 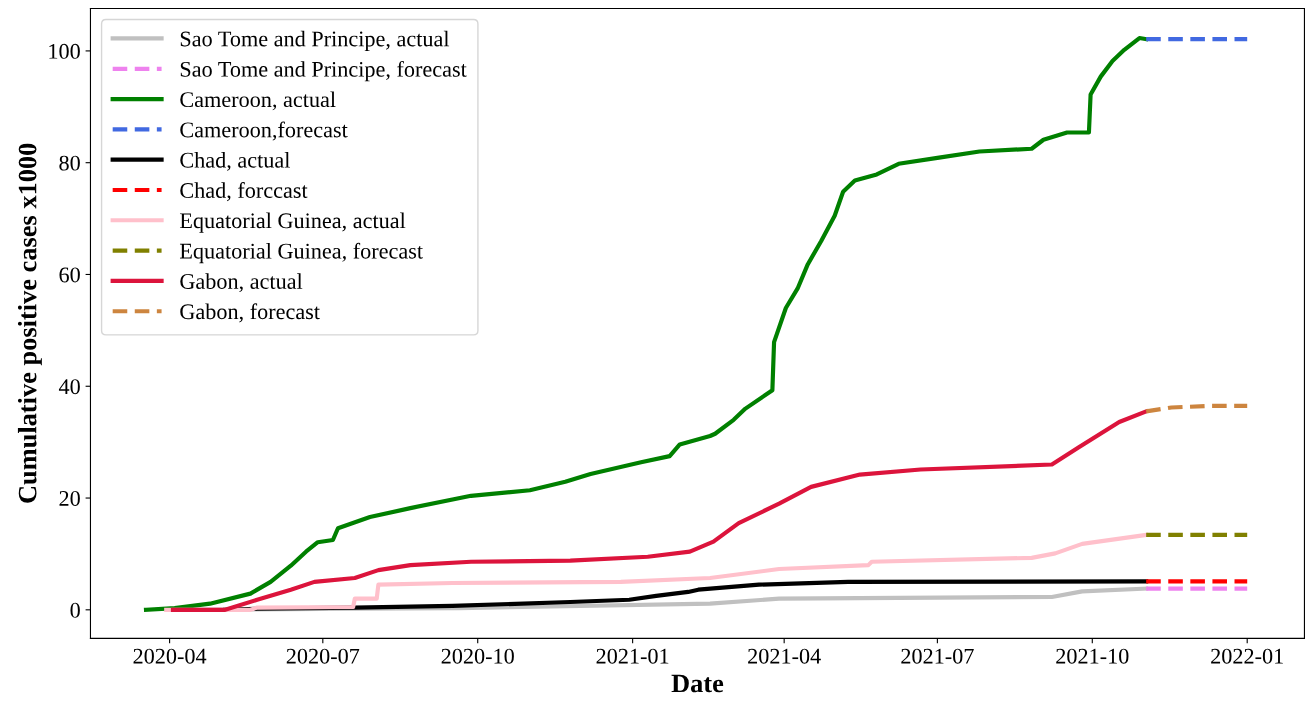 I want to click on y-tick-label: 20, so click(x=69, y=498).